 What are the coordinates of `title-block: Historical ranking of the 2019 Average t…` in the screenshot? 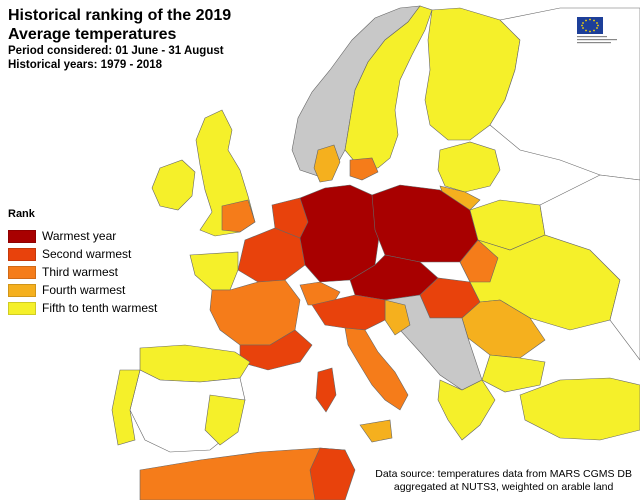 It's located at (119, 39).